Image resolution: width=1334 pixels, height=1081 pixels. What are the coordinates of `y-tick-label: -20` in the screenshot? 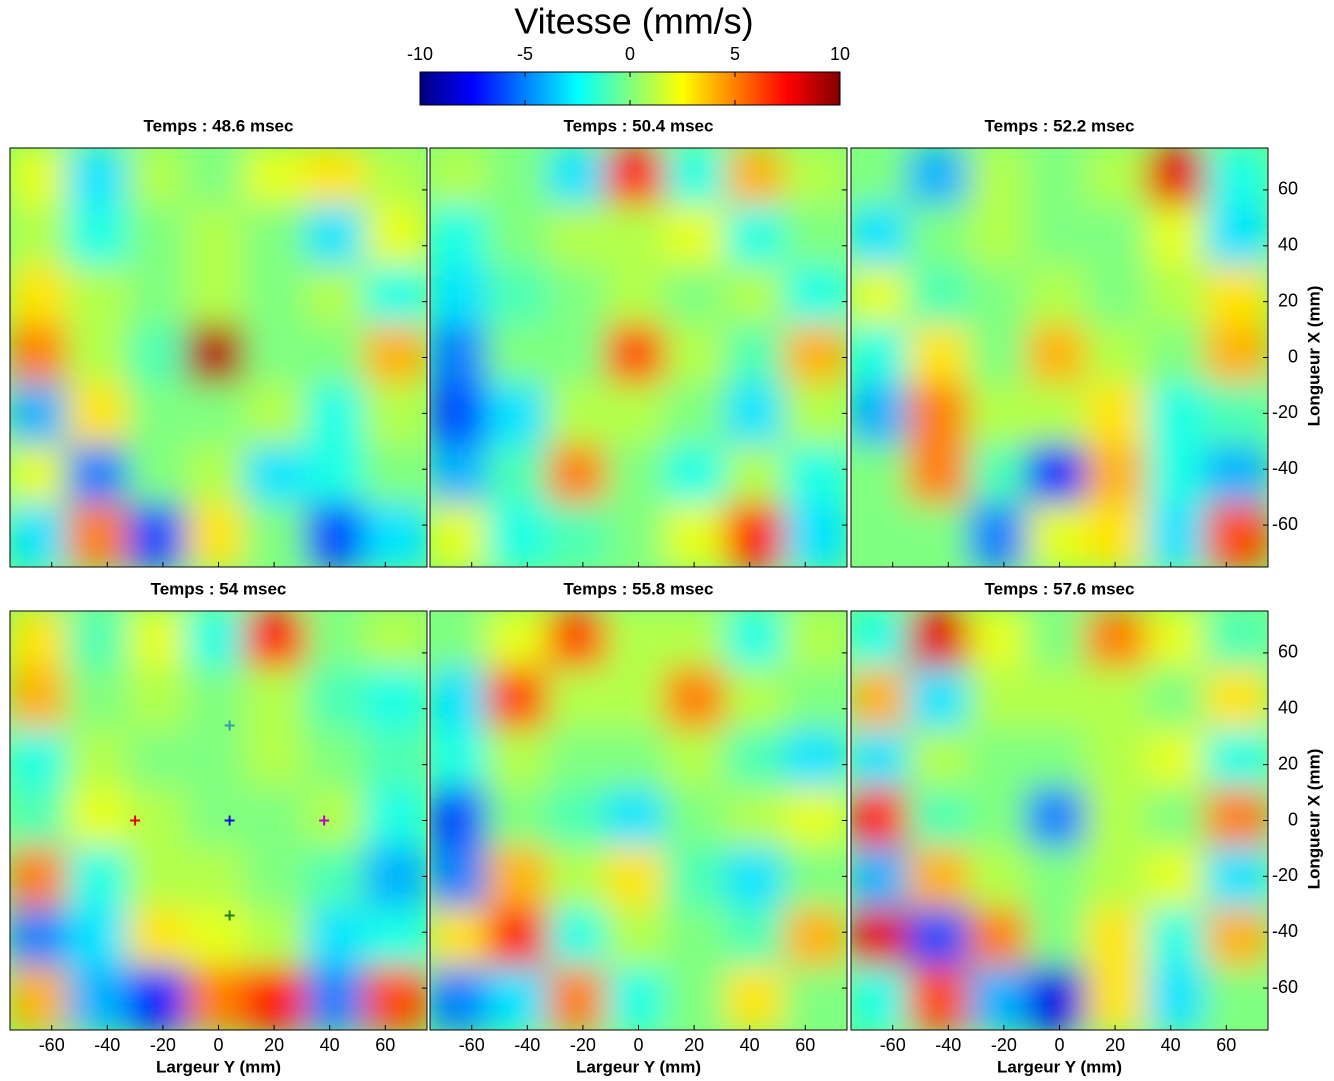 It's located at (1285, 875).